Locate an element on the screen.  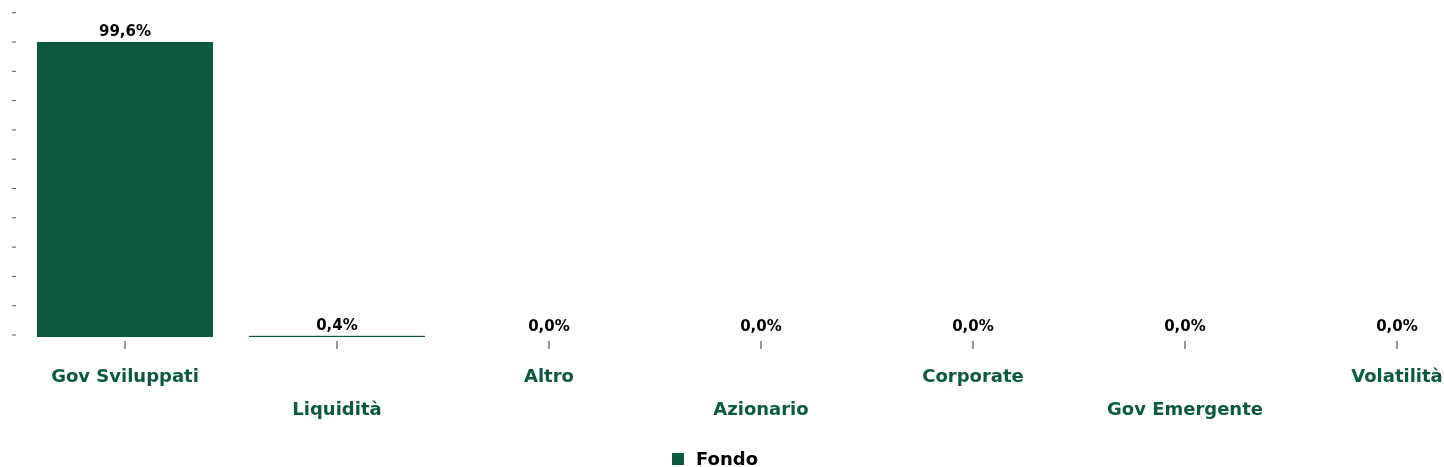
x-tick-label: Gov Emergente is located at coordinates (1185, 408).